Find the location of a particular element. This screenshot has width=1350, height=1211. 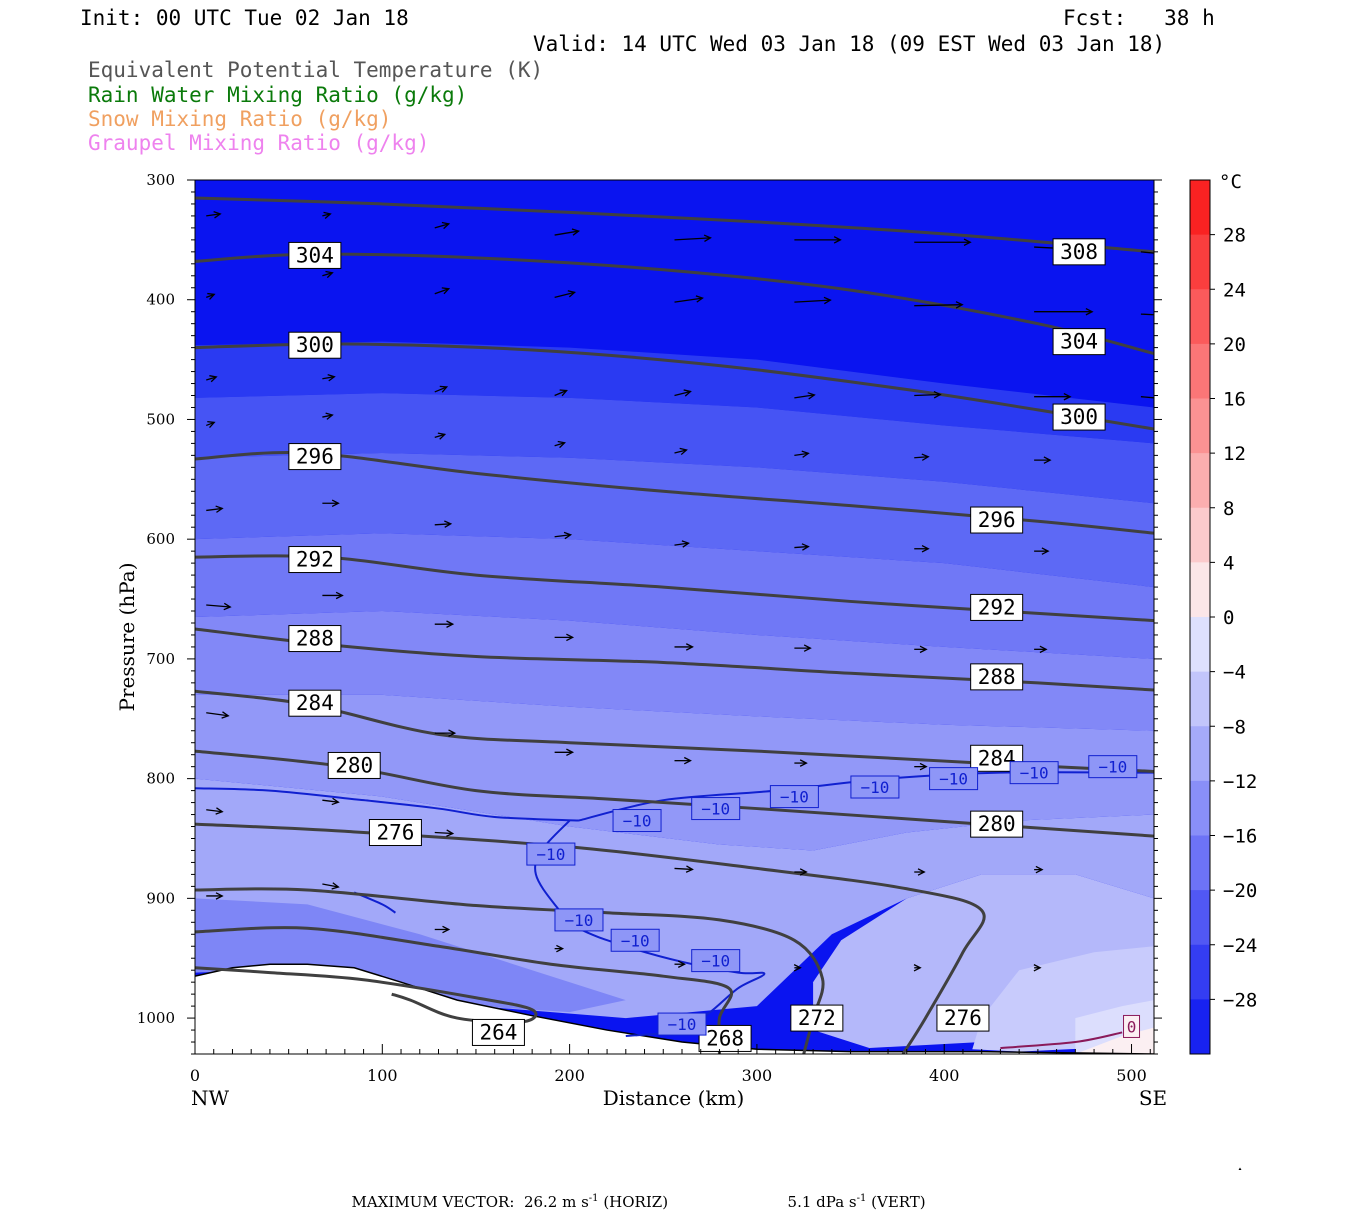

colorbar-label-13: −24 is located at coordinates (1240, 946).